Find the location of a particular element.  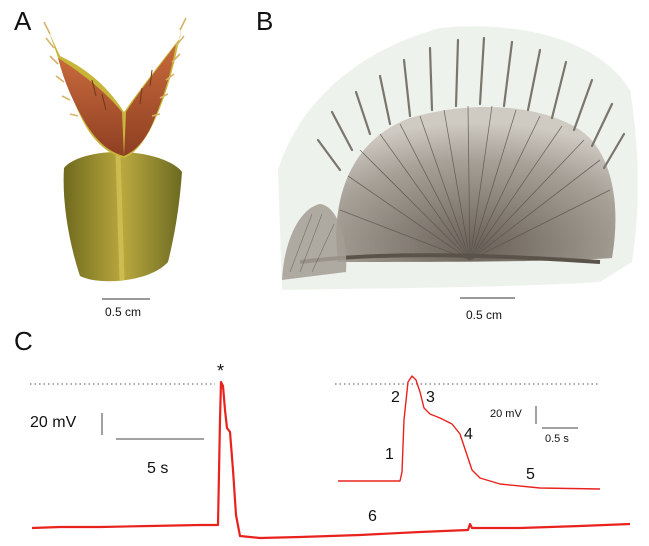

phase-label-1: 1 is located at coordinates (389, 454).